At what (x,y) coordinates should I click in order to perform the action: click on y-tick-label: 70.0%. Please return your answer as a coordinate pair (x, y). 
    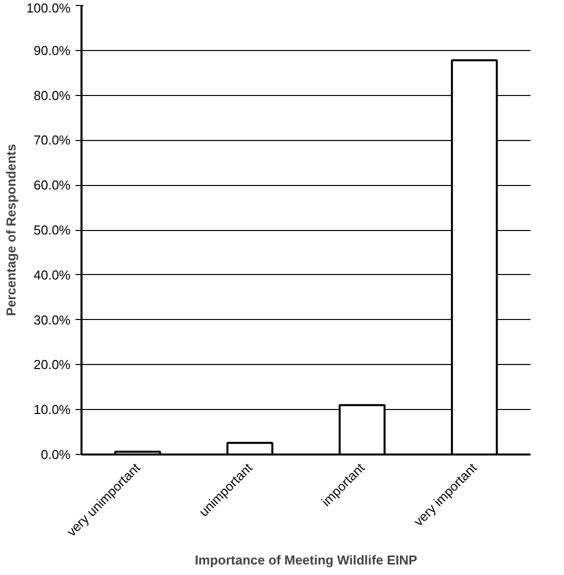
    Looking at the image, I should click on (52, 140).